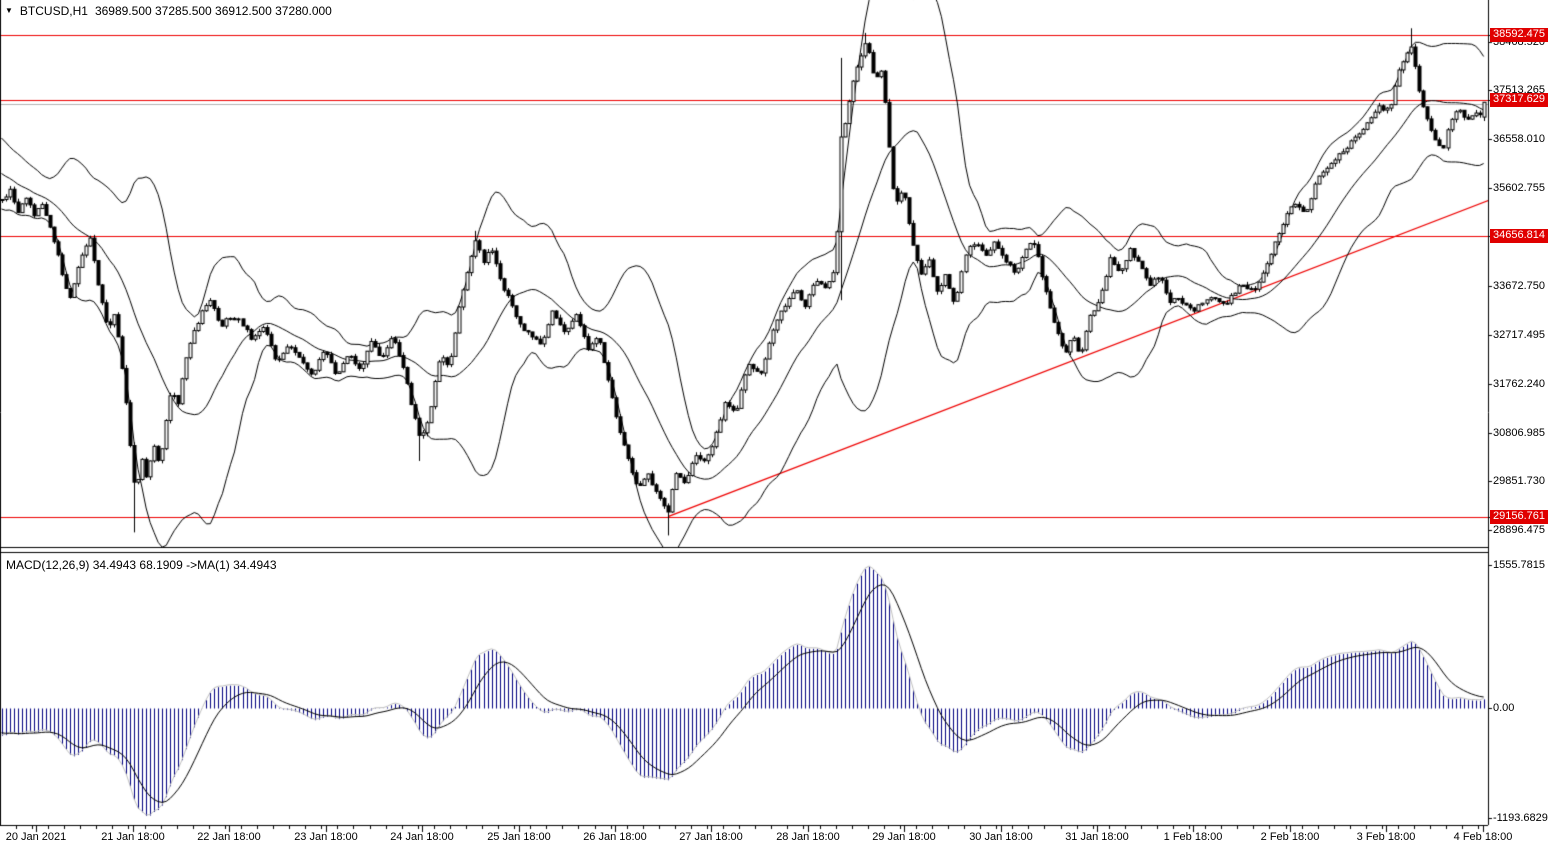 Image resolution: width=1566 pixels, height=850 pixels. I want to click on price-axis-tick: 32717.495, so click(1519, 335).